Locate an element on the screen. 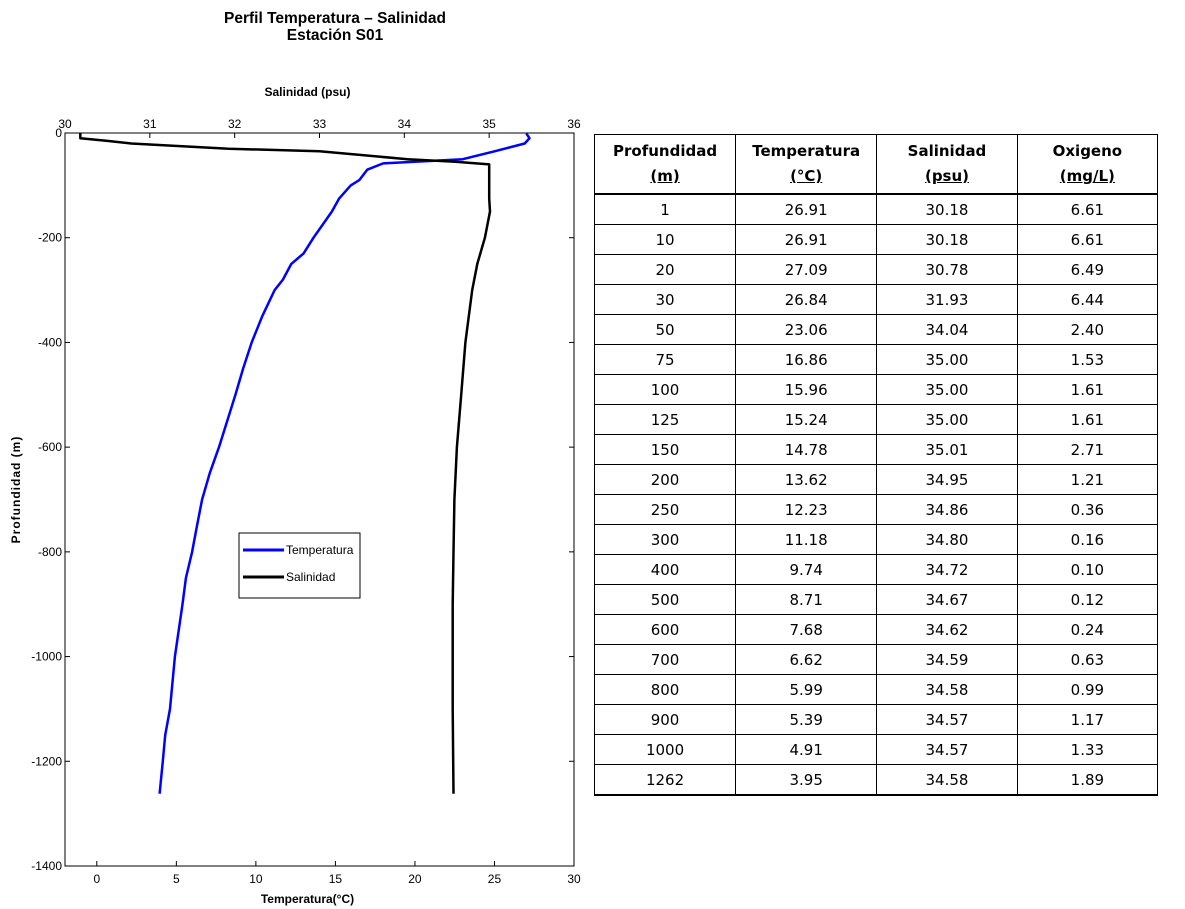  y-tick-label: -1000 is located at coordinates (46, 657).